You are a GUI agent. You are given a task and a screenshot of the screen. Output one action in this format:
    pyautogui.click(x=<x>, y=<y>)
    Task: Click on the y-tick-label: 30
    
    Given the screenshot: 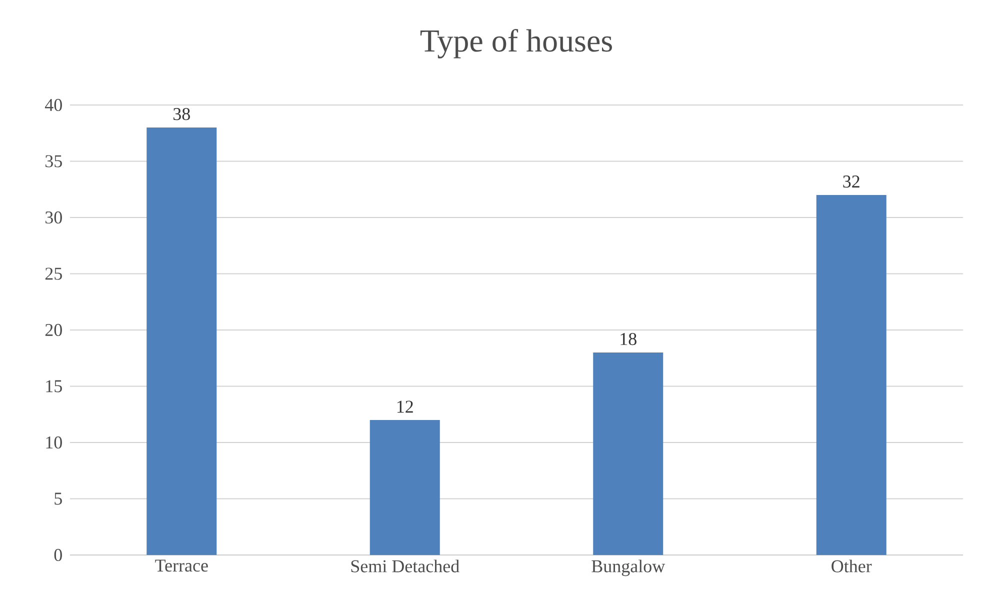 What is the action you would take?
    pyautogui.click(x=53, y=217)
    